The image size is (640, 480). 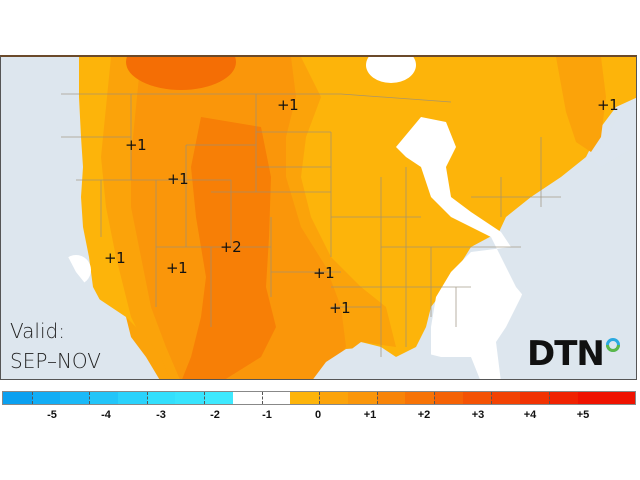 What do you see at coordinates (478, 415) in the screenshot?
I see `legend-tick-label: +3` at bounding box center [478, 415].